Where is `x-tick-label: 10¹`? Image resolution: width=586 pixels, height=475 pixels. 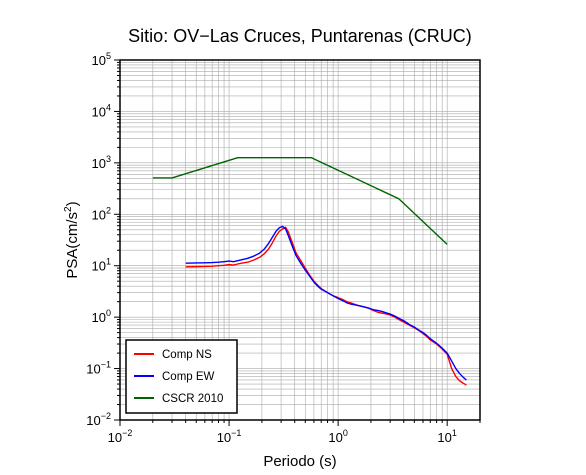
x-tick-label: 10¹ is located at coordinates (446, 436).